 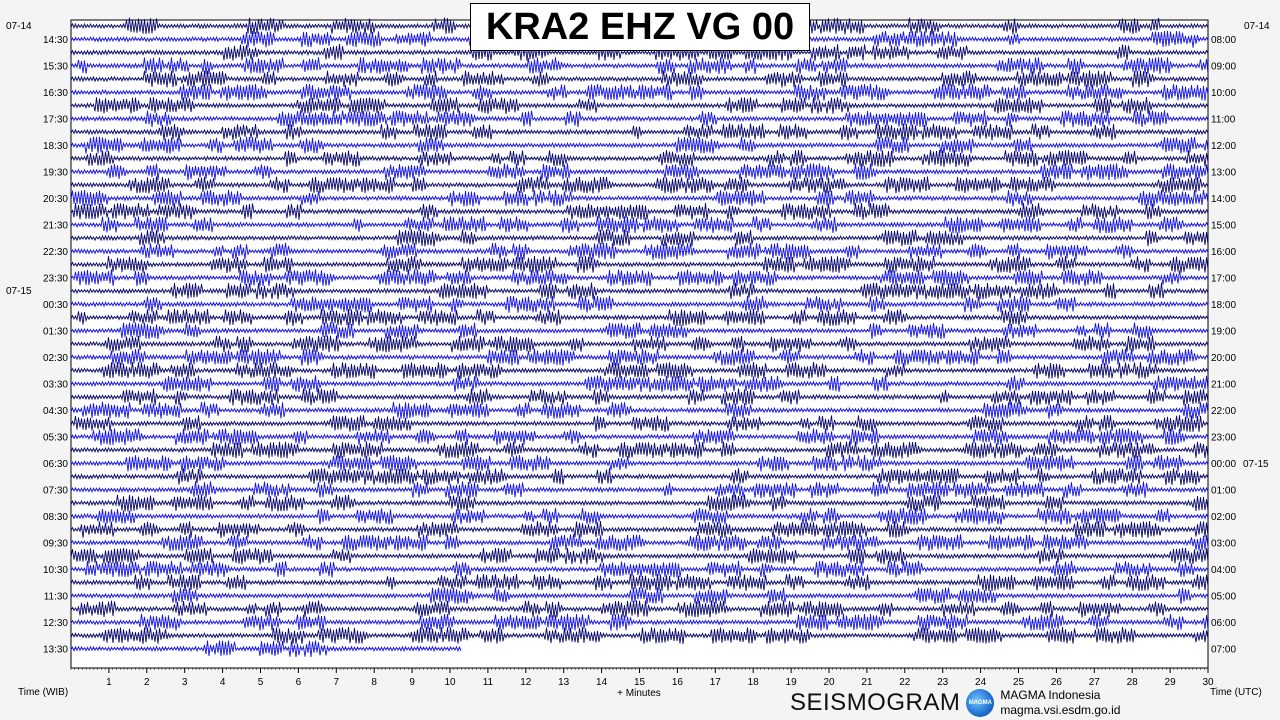 I want to click on left-time-label: 20:30, so click(x=55, y=199).